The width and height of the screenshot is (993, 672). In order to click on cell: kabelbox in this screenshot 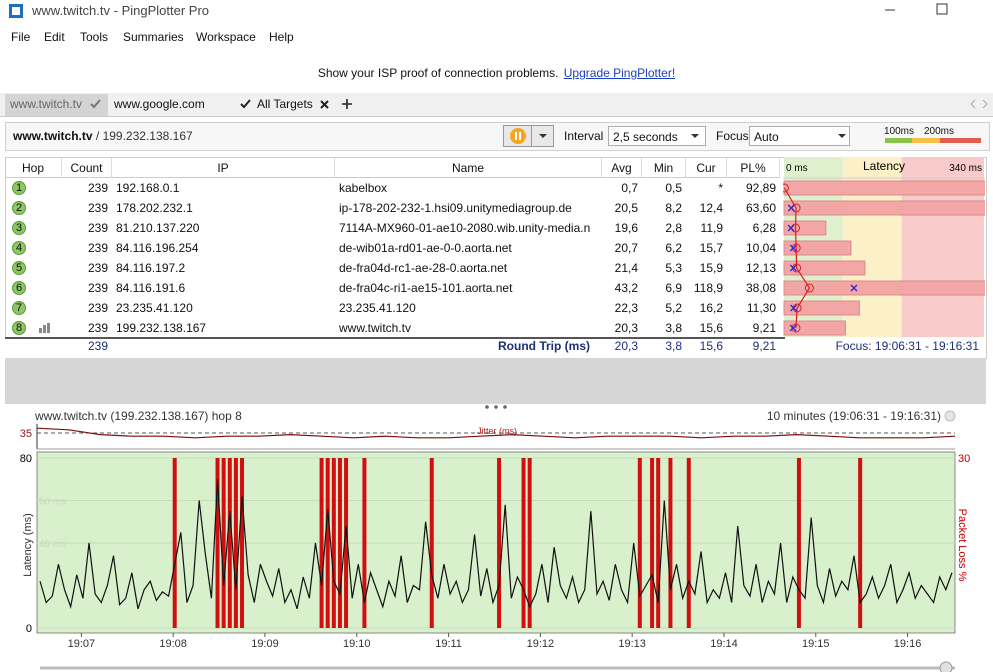, I will do `click(363, 188)`.